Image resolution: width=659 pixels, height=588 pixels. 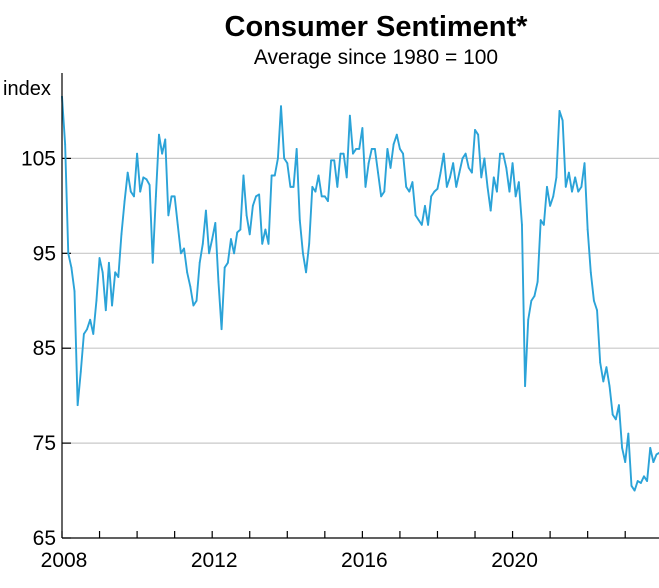 What do you see at coordinates (350, 551) in the screenshot?
I see `x-axis-ticks: 20082012201620202` at bounding box center [350, 551].